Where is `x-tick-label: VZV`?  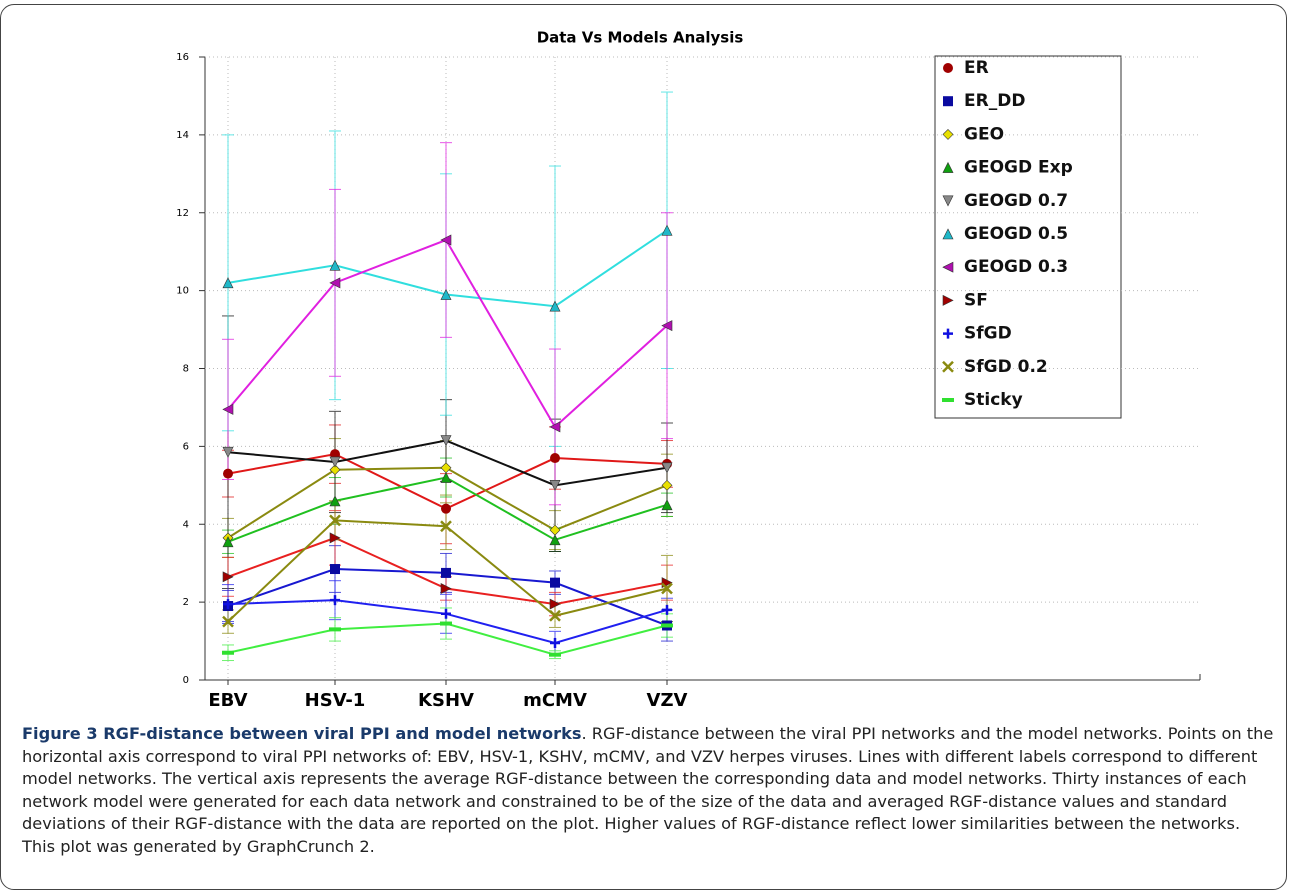
x-tick-label: VZV is located at coordinates (667, 700).